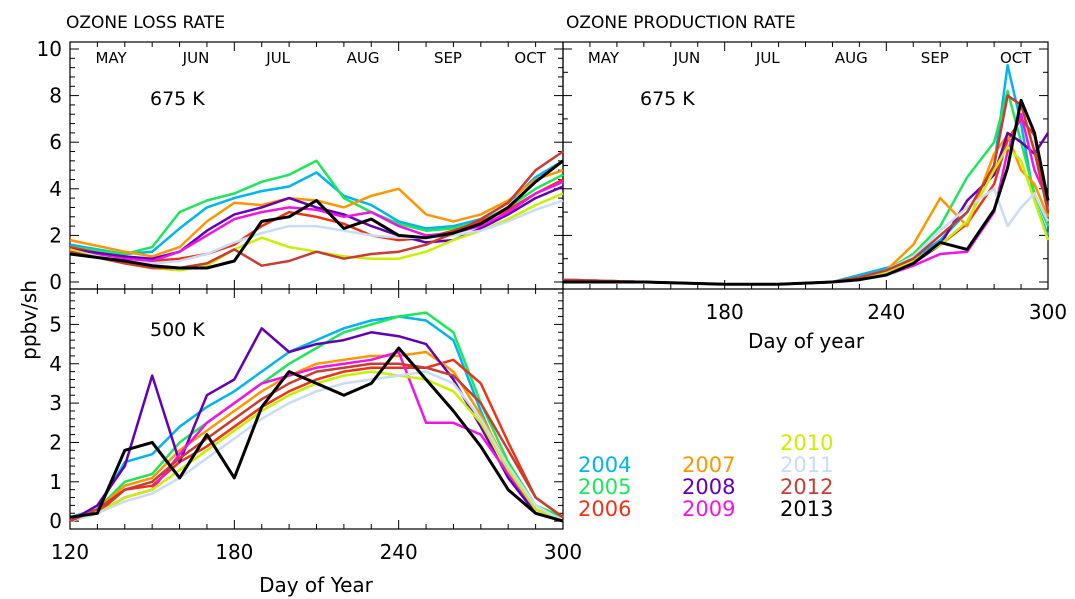 This screenshot has height=599, width=1075. Describe the element at coordinates (70, 552) in the screenshot. I see `x-tick-label: 120` at that location.